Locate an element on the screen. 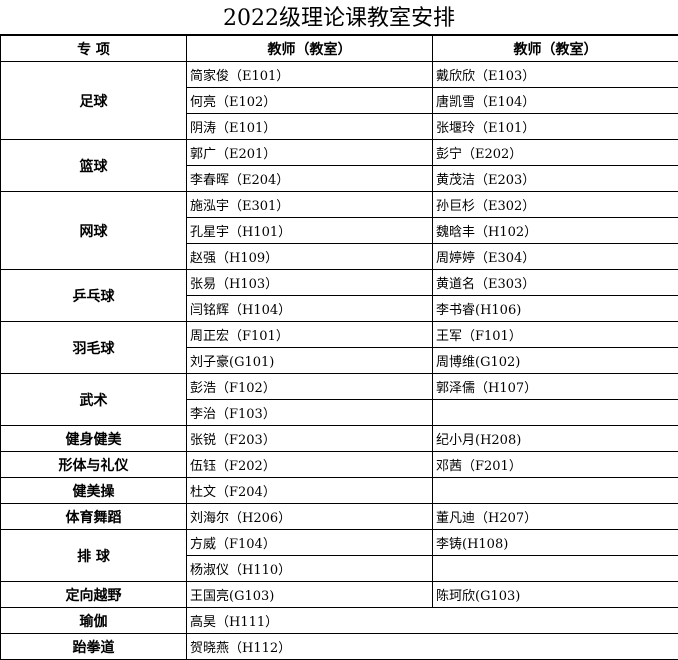  table-row: 定向越野王国亮(G103)陈珂欣(G103) is located at coordinates (339, 595).